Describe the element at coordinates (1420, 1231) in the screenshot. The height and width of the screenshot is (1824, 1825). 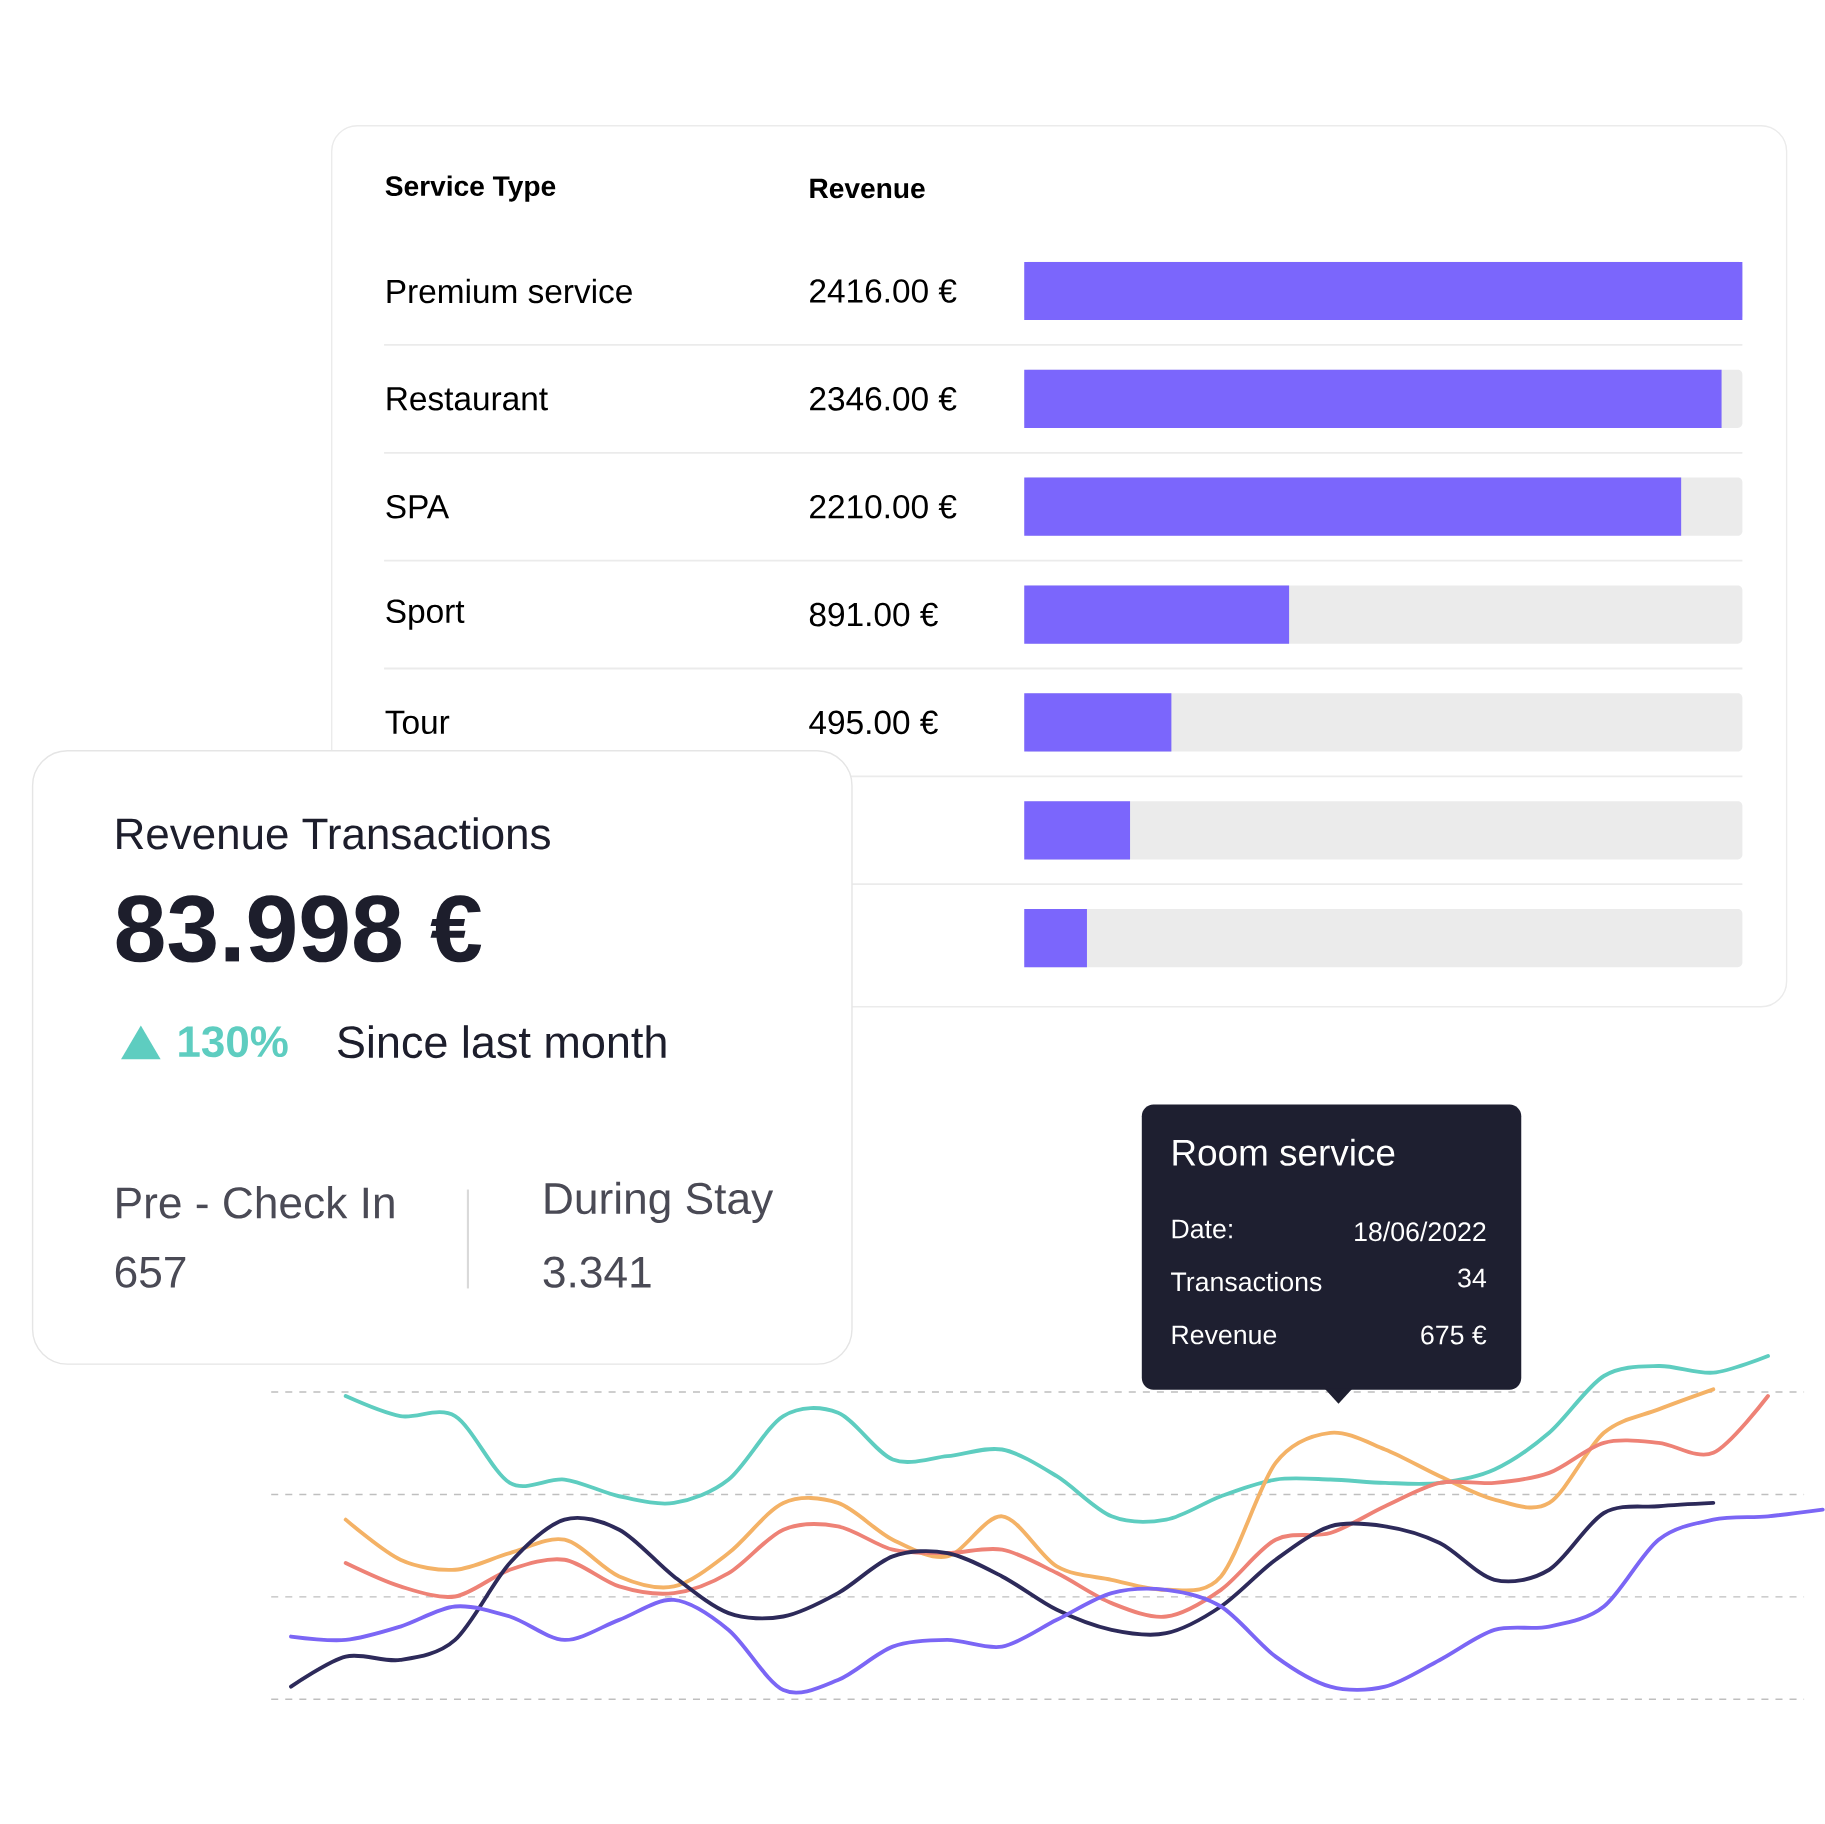
I see `text: 18/06/2022` at that location.